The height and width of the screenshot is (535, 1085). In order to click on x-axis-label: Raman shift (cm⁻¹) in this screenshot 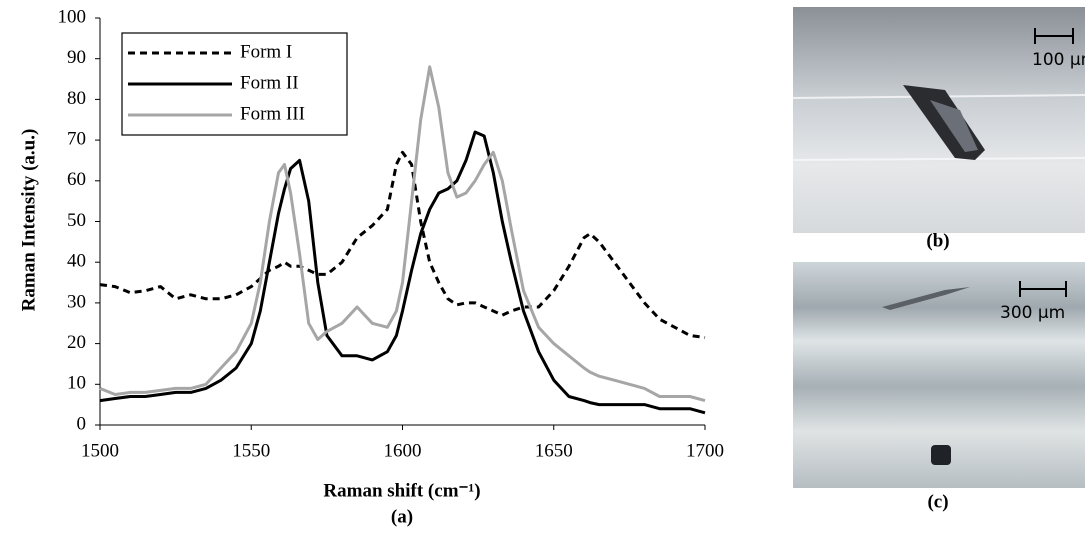, I will do `click(401, 490)`.